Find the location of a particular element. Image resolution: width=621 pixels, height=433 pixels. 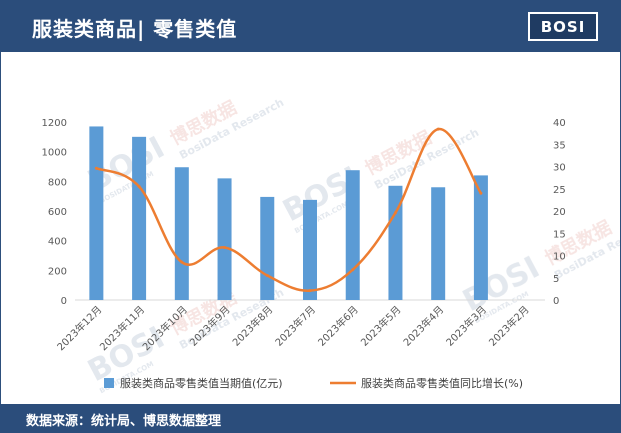

y-right-tick-label: 20 is located at coordinates (559, 212).